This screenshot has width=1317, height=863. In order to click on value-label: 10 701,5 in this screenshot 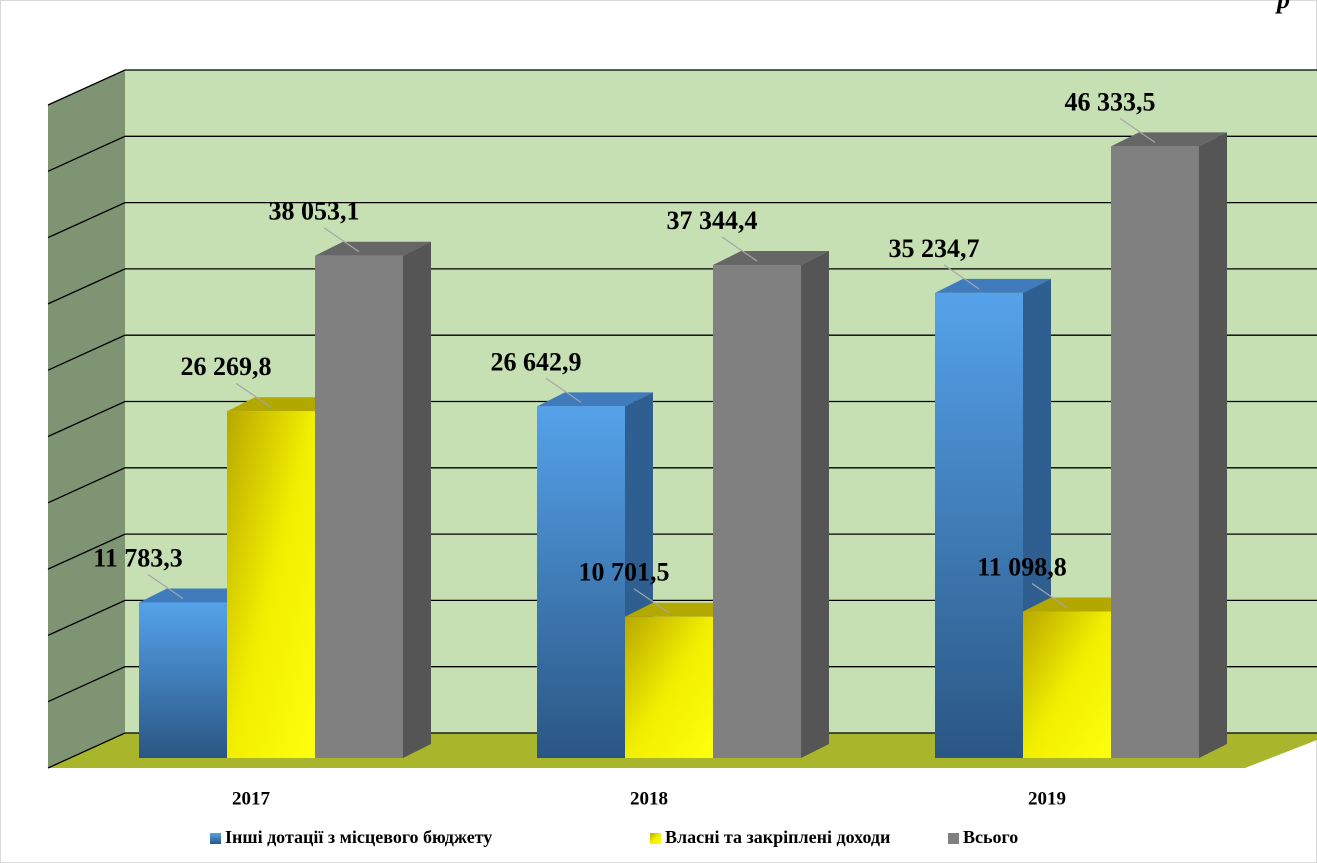, I will do `click(624, 572)`.